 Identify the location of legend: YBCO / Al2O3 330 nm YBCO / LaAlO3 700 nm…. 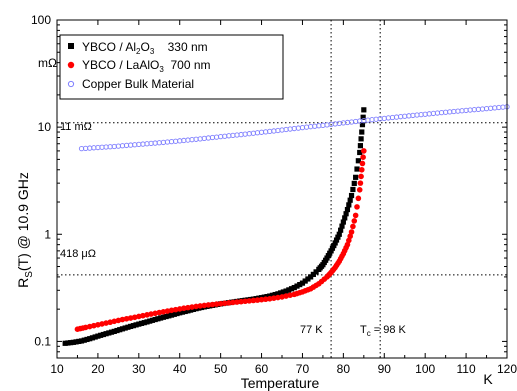
(171, 67).